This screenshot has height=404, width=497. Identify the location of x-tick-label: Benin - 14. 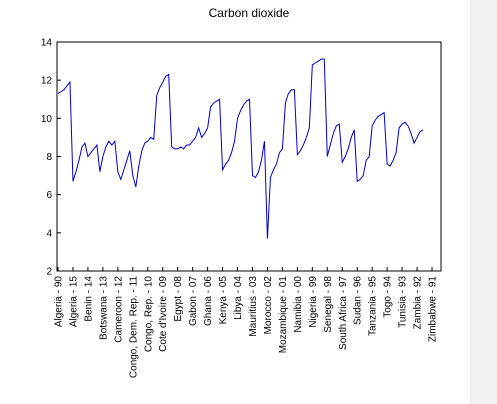
(88, 299).